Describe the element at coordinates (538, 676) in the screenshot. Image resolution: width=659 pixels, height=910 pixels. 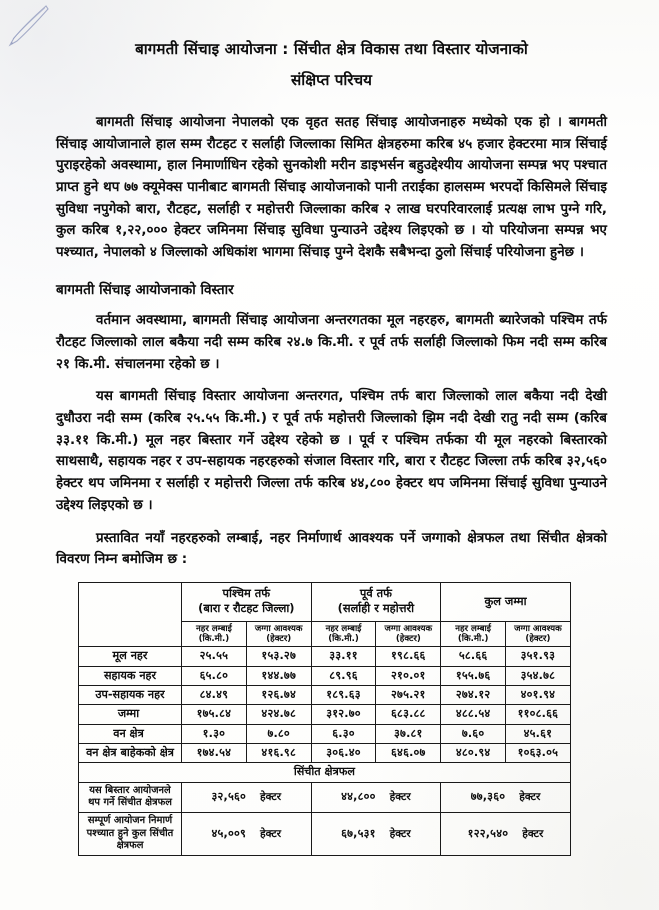
I see `cell-value: ३५४.७८` at that location.